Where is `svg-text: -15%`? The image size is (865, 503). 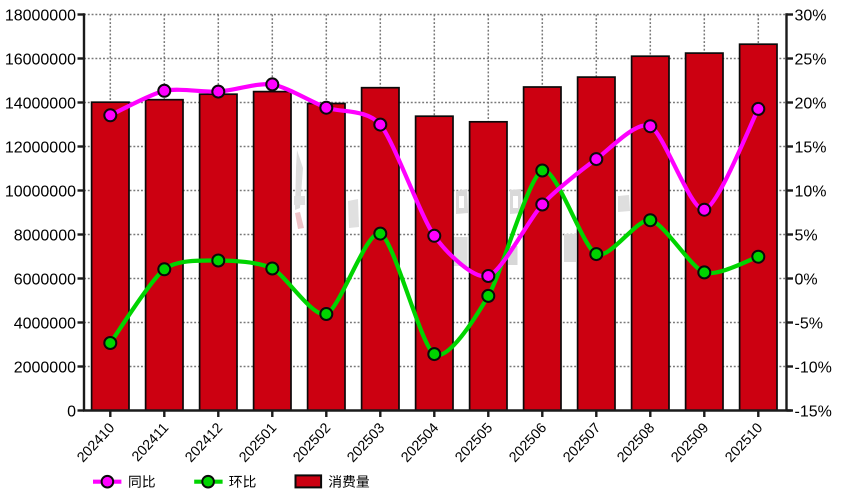
svg-text: -15% is located at coordinates (813, 411).